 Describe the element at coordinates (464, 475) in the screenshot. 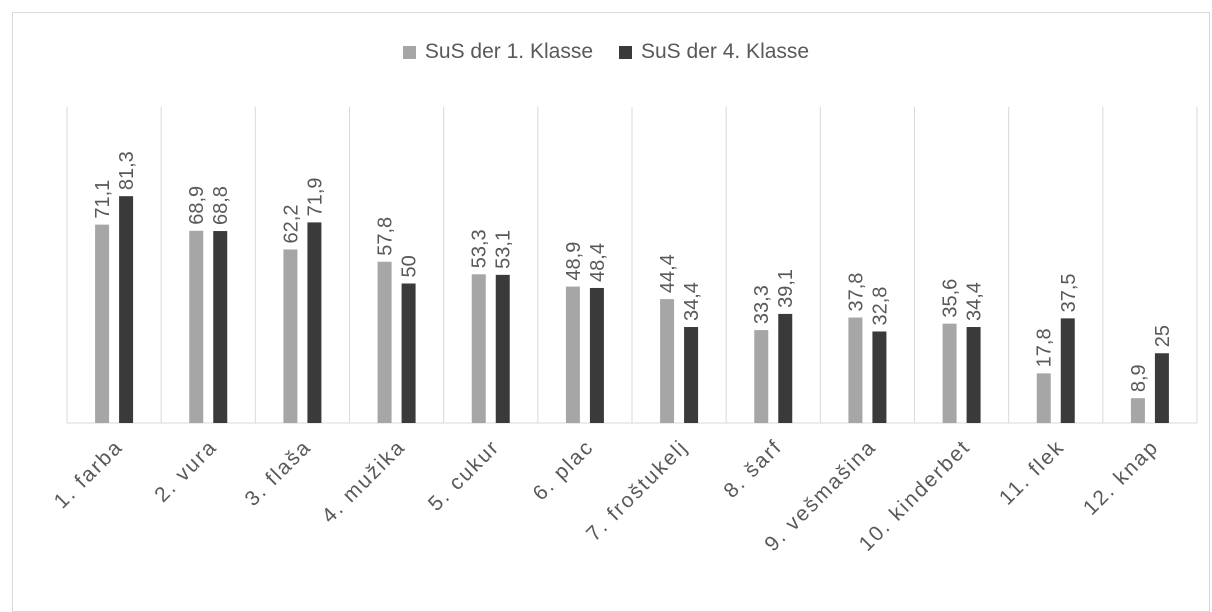

I see `category-tick-label: 5. cukur` at that location.